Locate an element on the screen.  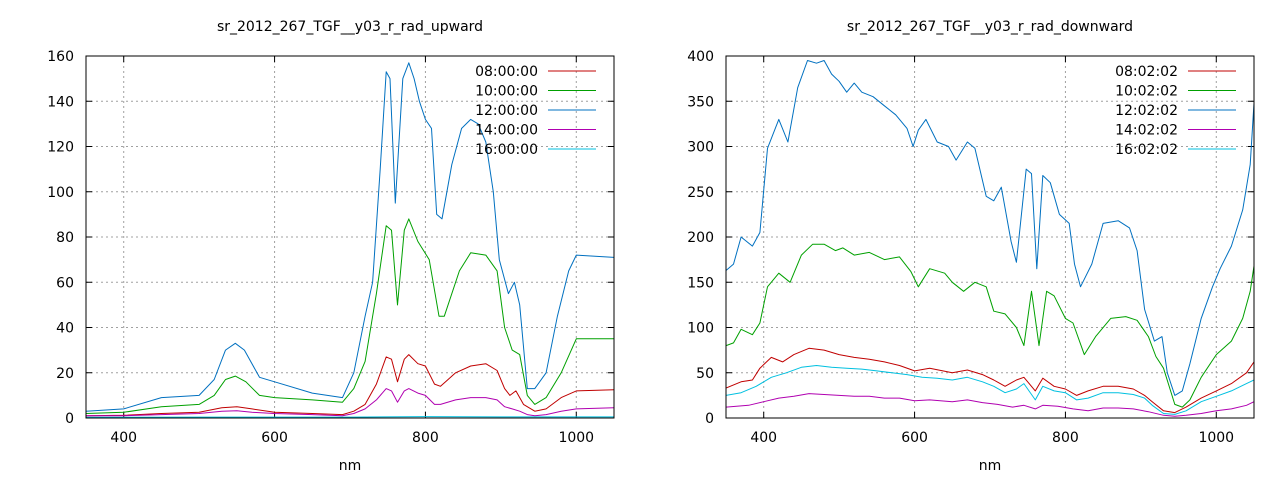
y-tick-label: 140 is located at coordinates (60, 102).